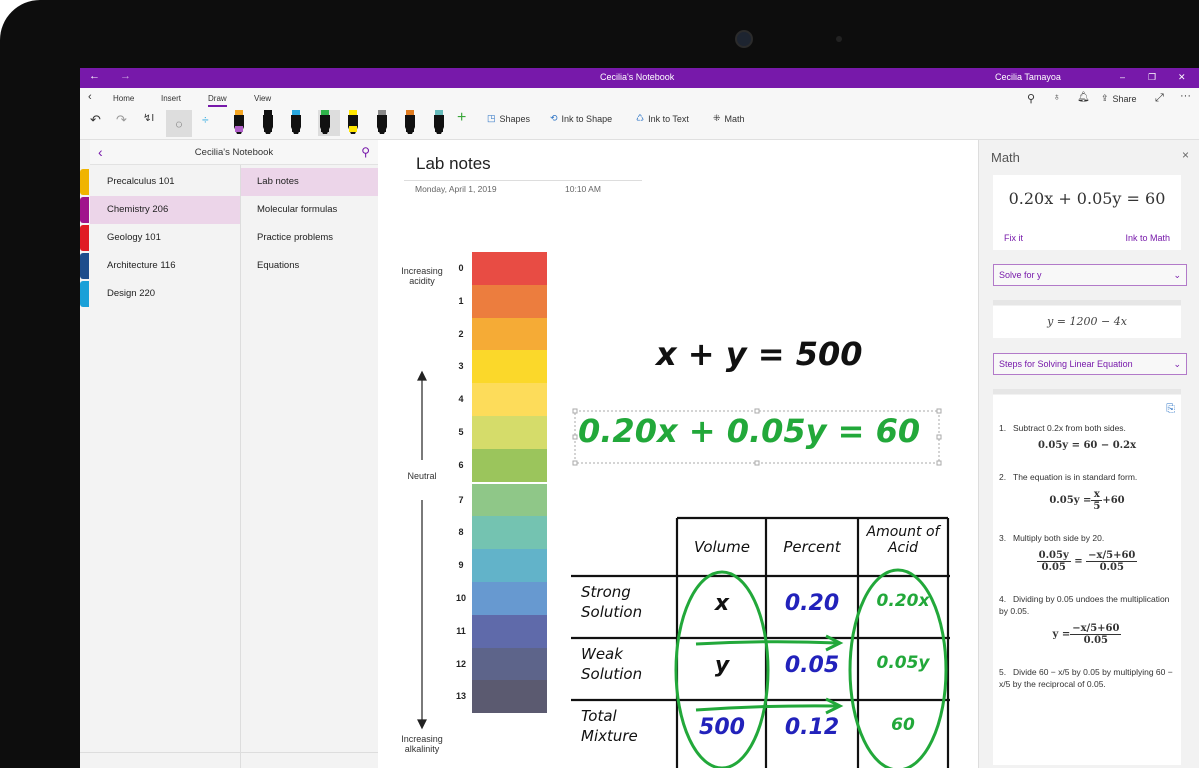  Describe the element at coordinates (1066, 364) in the screenshot. I see `steps-select-value: Steps for Solving Linear Equation` at that location.